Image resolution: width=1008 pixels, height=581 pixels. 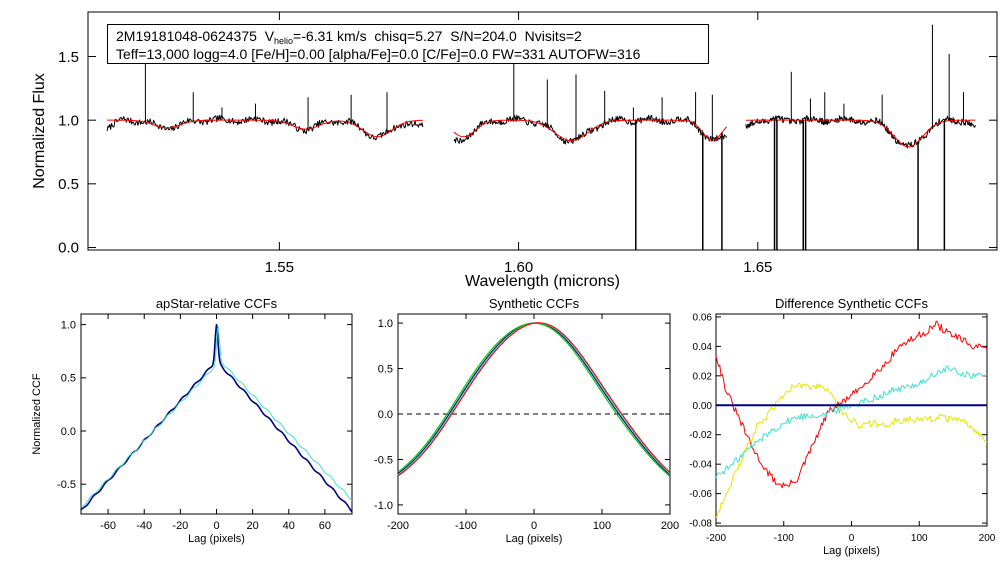 I want to click on synthetic-title: Synthetic CCFs, so click(x=534, y=303).